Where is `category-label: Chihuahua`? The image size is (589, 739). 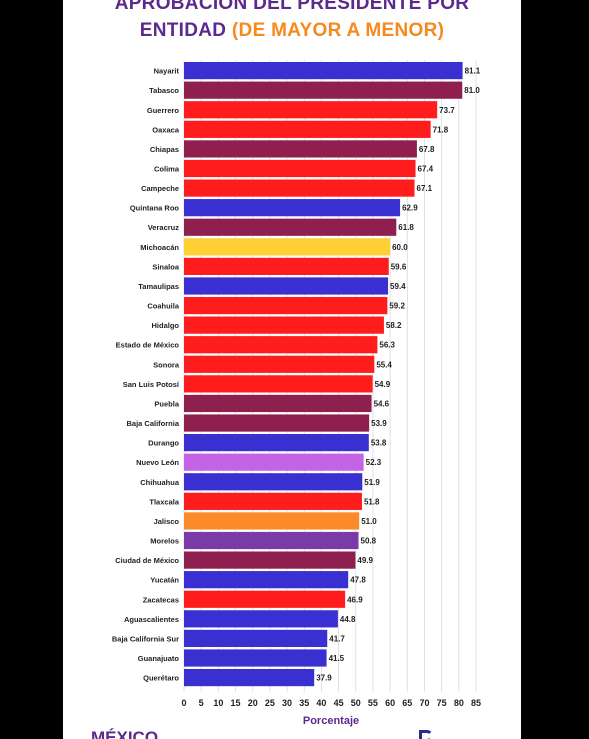
category-label: Chihuahua is located at coordinates (160, 482).